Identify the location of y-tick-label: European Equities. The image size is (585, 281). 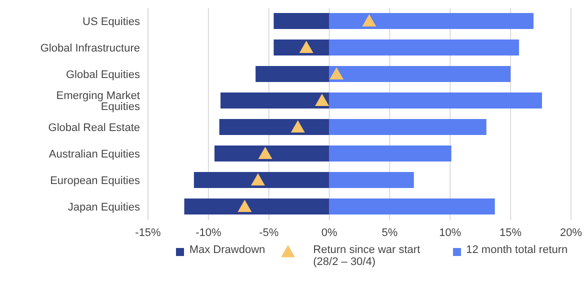
(95, 181).